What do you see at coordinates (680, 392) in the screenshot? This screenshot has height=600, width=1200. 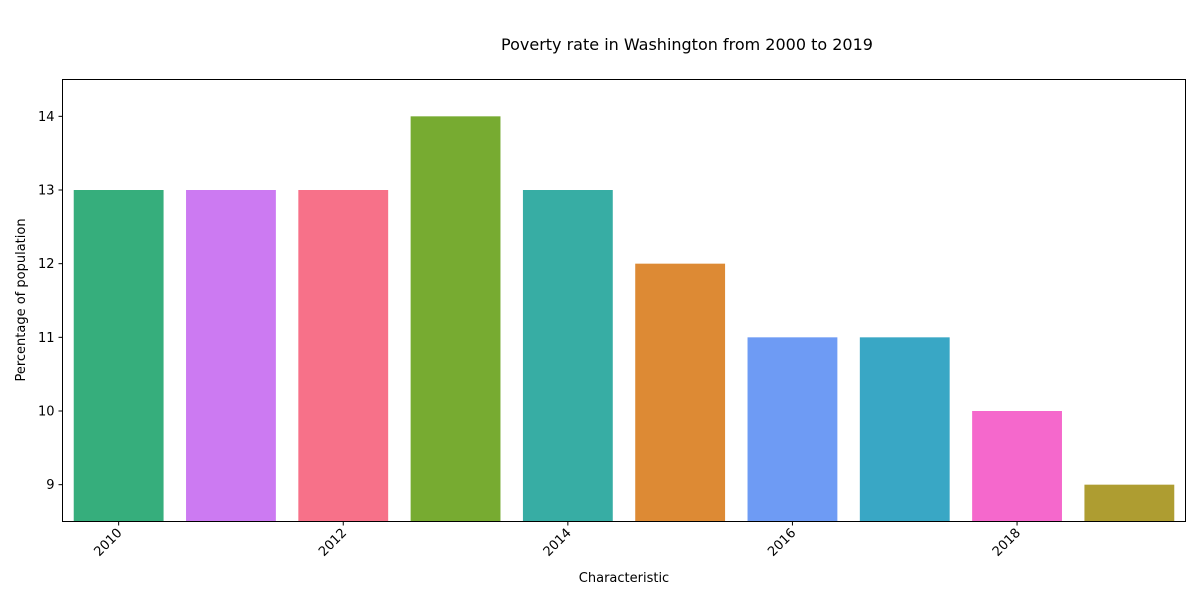 I see `bar-2015` at bounding box center [680, 392].